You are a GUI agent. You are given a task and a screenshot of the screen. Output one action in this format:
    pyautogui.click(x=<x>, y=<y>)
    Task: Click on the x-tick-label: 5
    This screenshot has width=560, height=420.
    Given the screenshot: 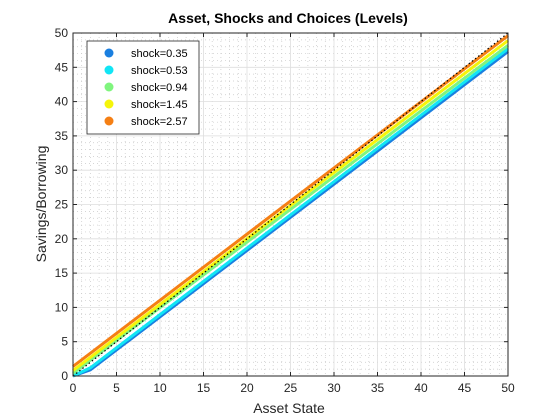 What is the action you would take?
    pyautogui.click(x=116, y=388)
    